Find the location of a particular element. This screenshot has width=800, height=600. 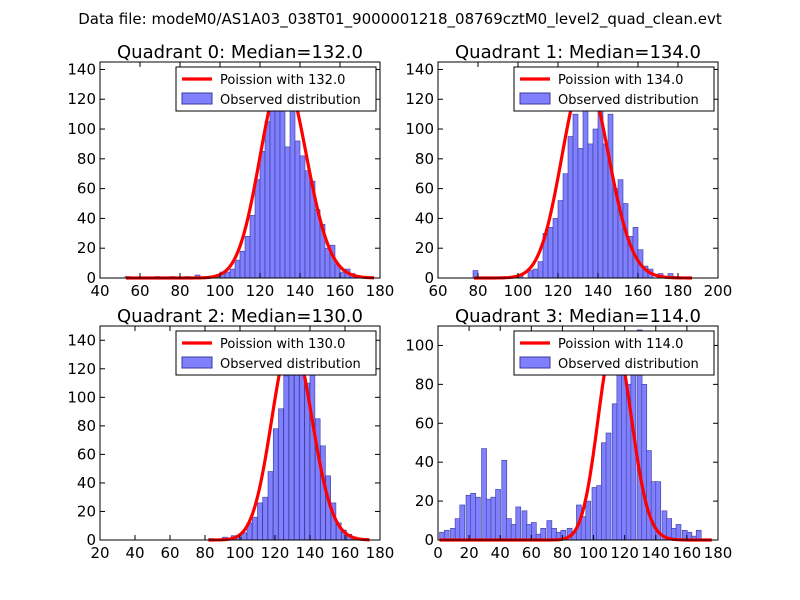

y-tick-label: 60 is located at coordinates (424, 423).